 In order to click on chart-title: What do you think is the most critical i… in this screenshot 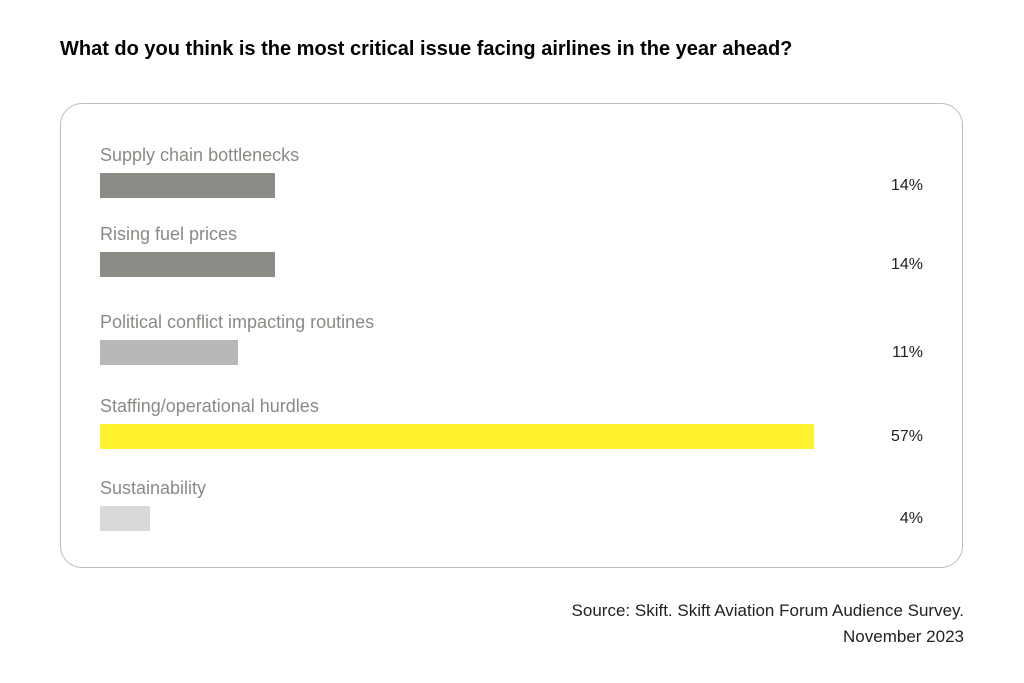, I will do `click(426, 49)`.